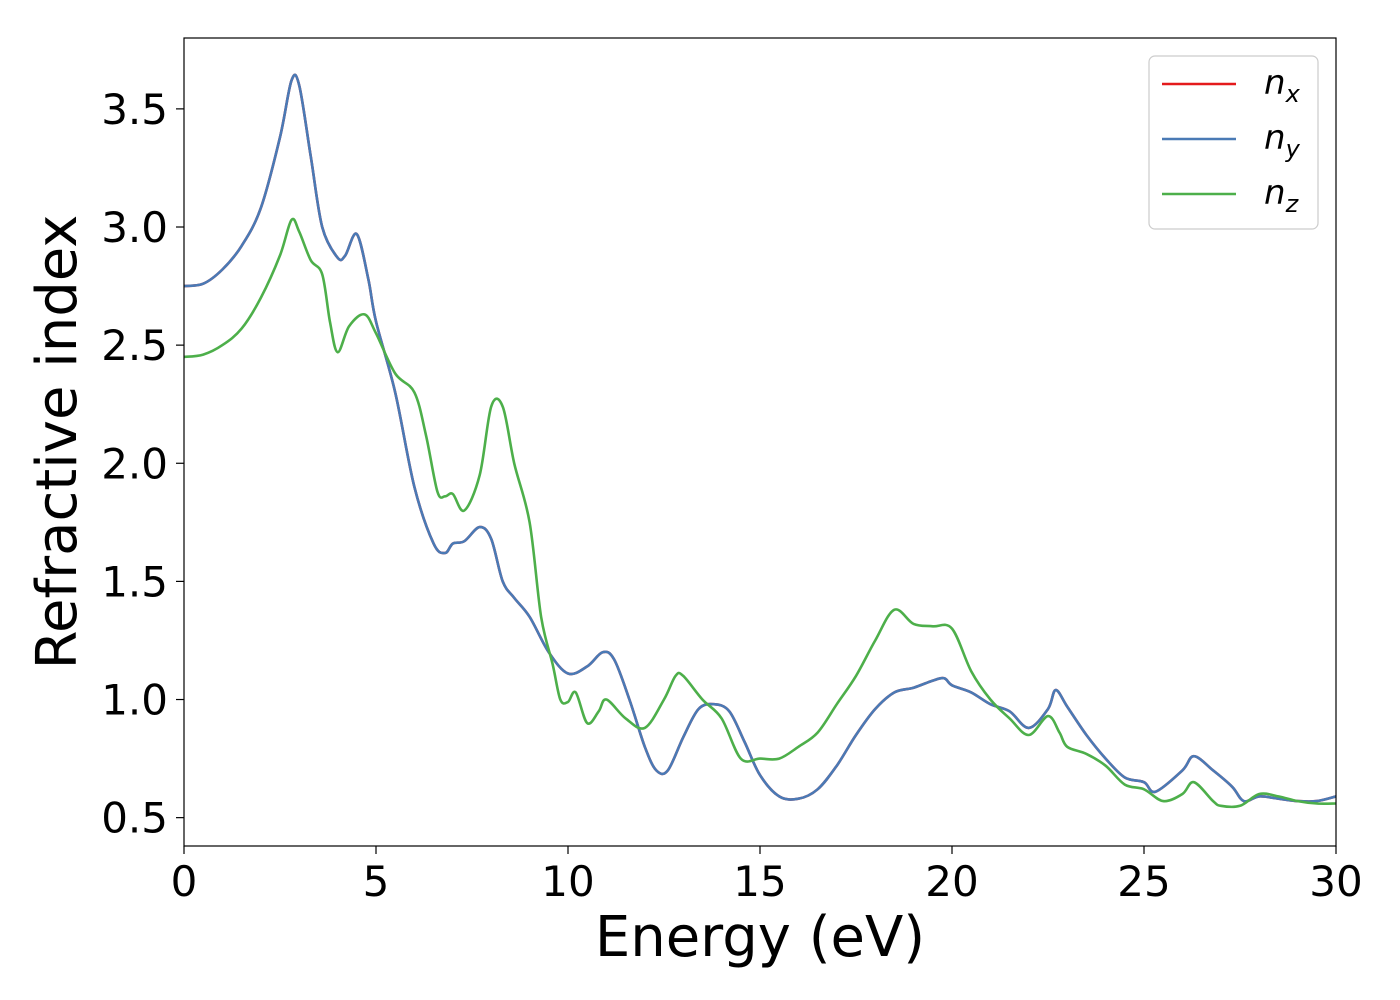 The image size is (1400, 1000). Describe the element at coordinates (1143, 881) in the screenshot. I see `x-tick-label: 25` at that location.